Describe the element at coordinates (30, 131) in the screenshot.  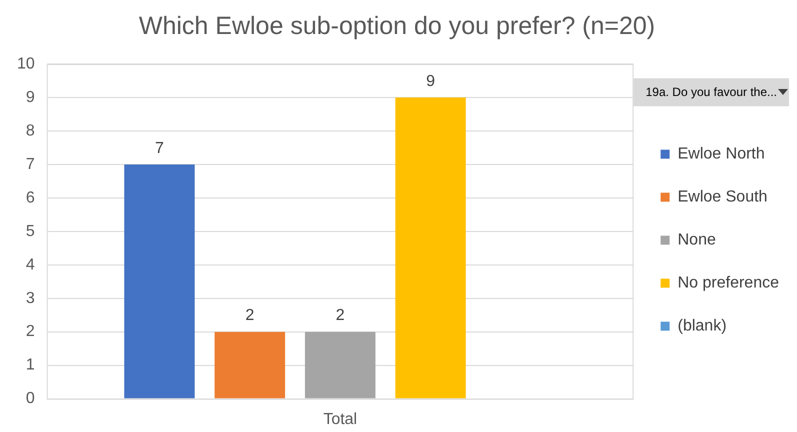
I see `y-tick-label: 8` at that location.